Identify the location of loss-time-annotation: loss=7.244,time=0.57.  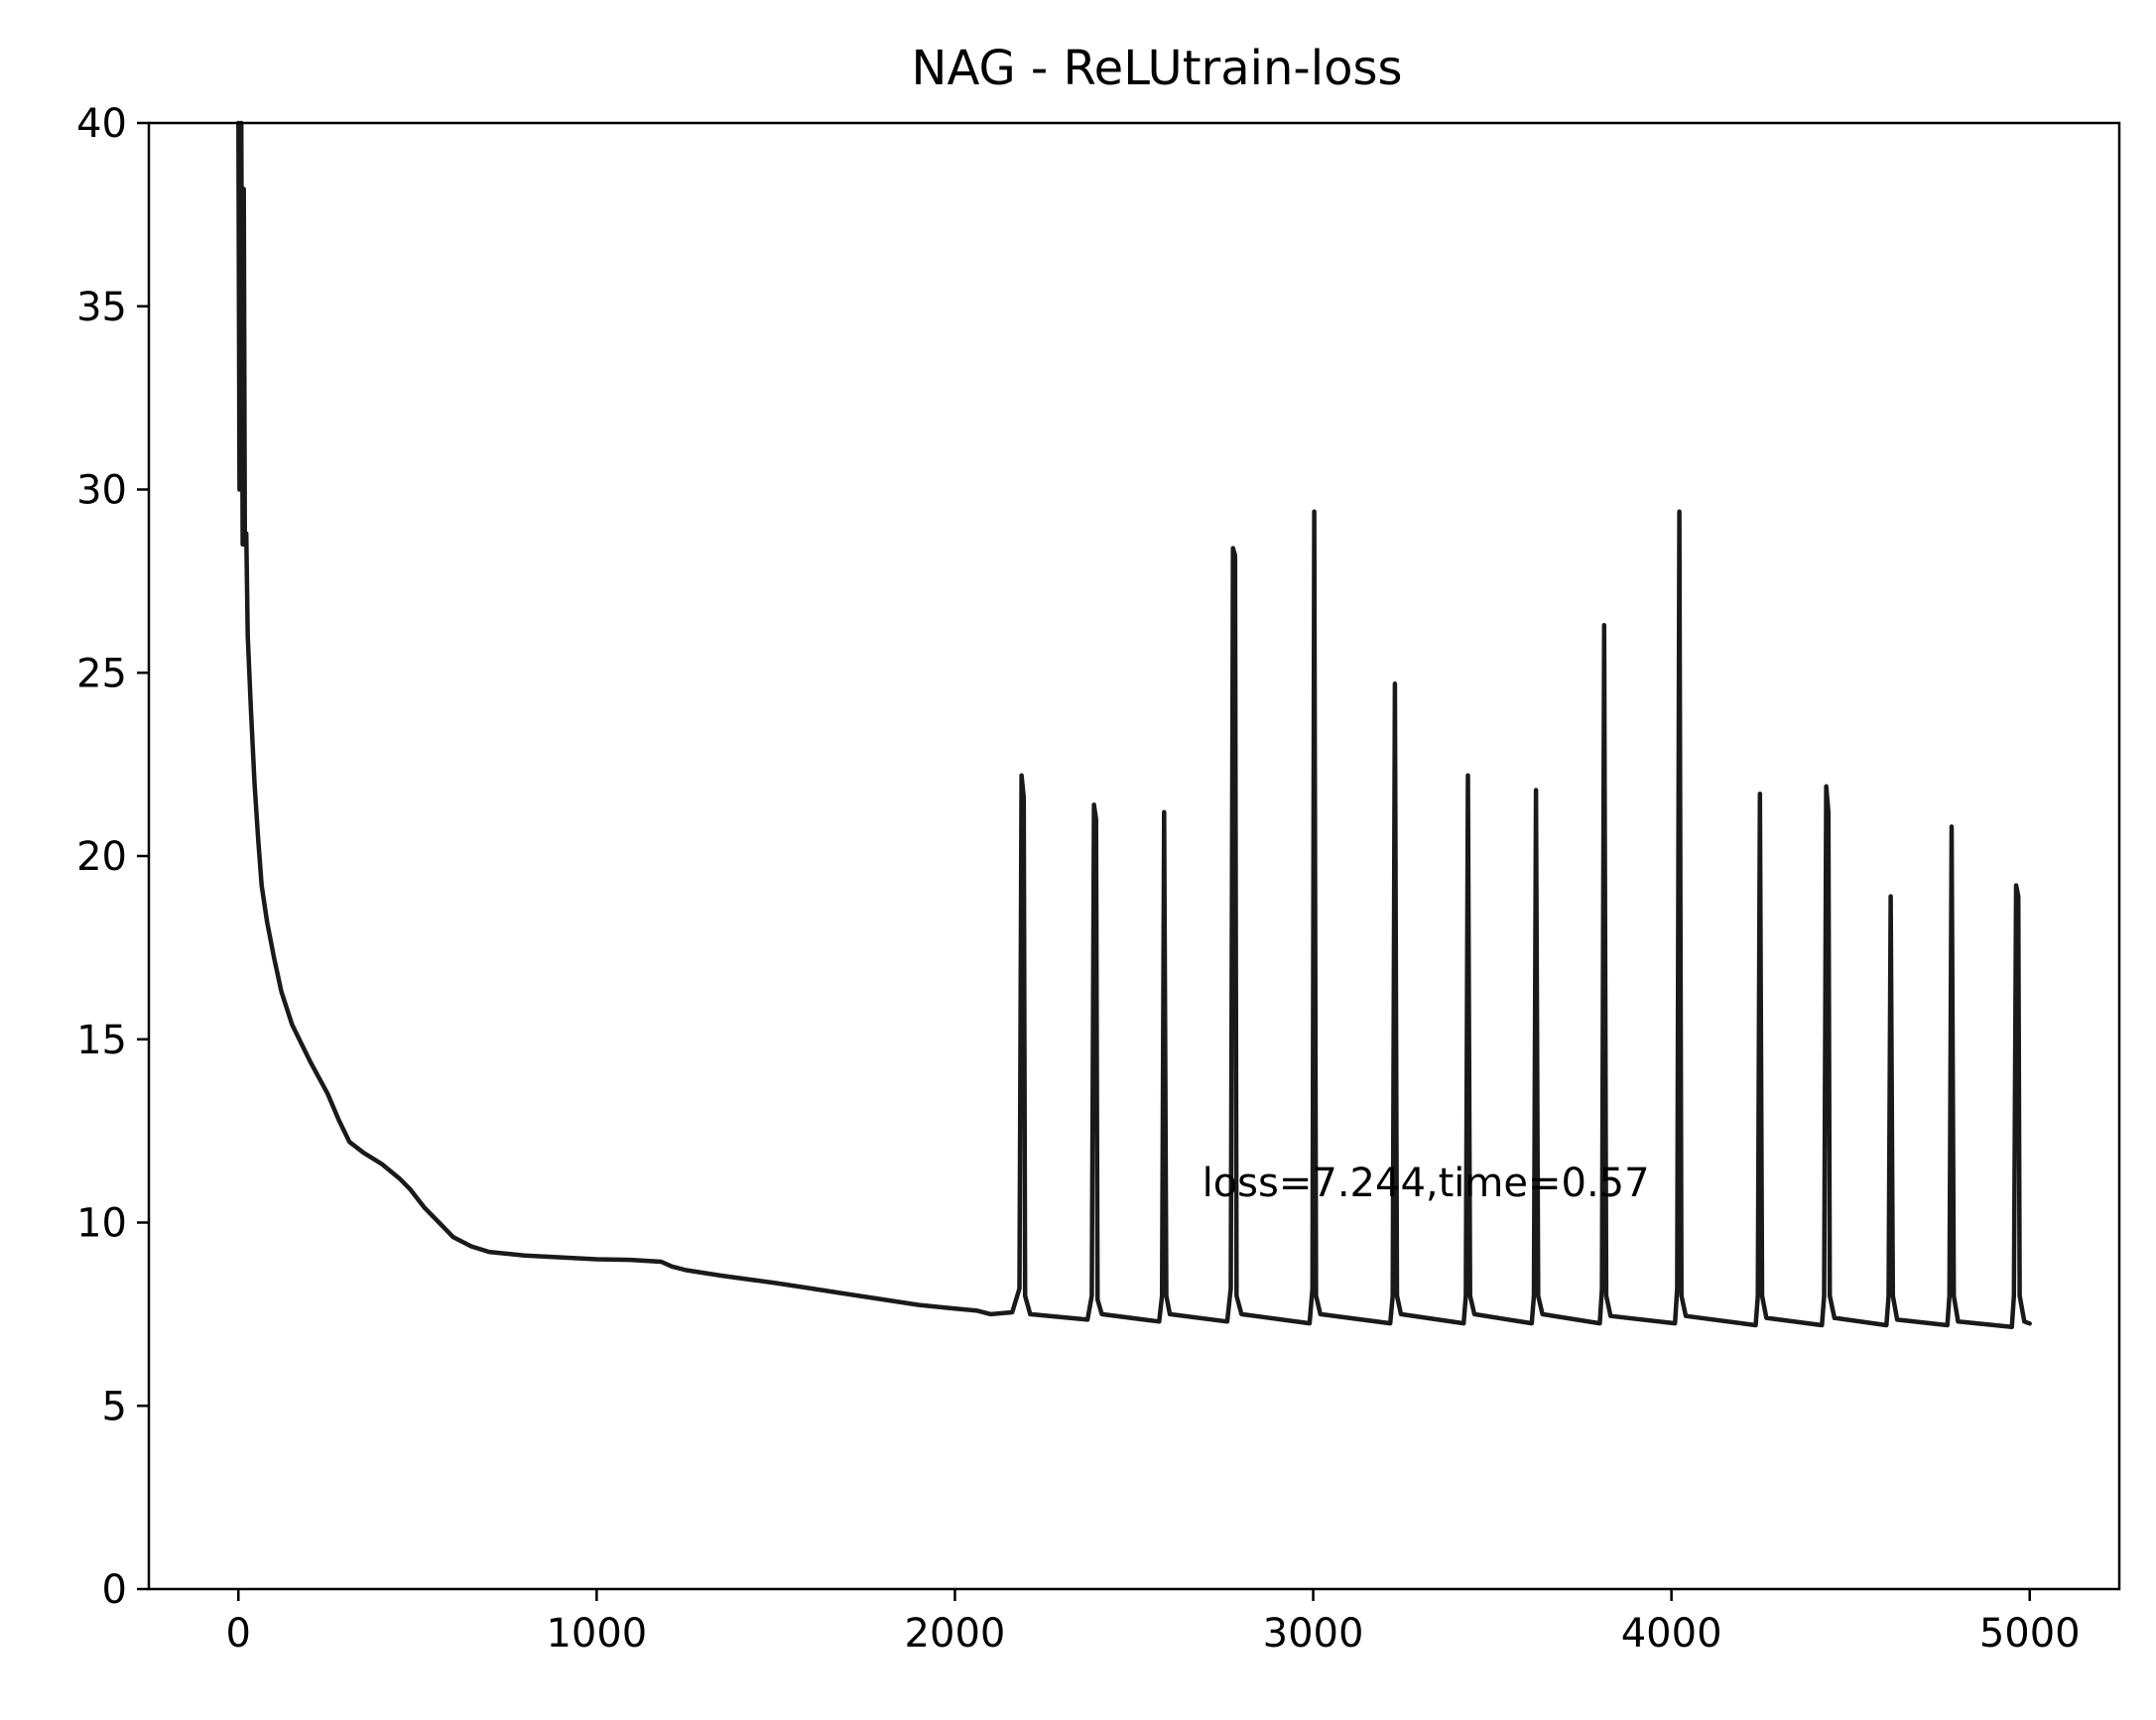
(1426, 1183).